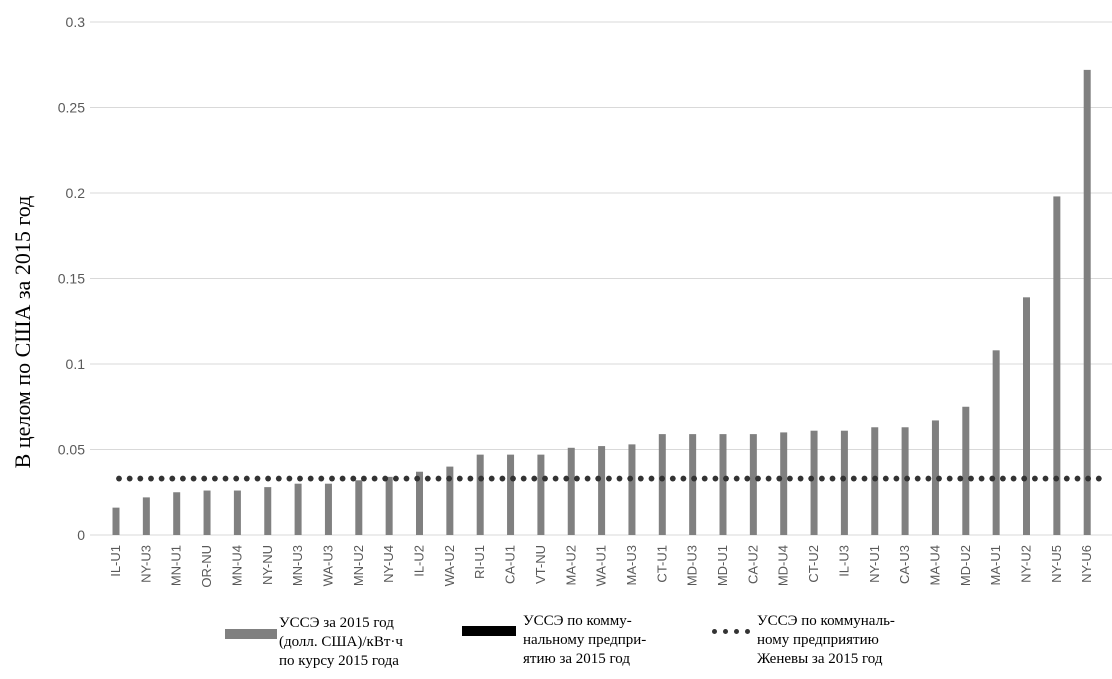  I want to click on x-tick-label: CA-U3, so click(904, 564).